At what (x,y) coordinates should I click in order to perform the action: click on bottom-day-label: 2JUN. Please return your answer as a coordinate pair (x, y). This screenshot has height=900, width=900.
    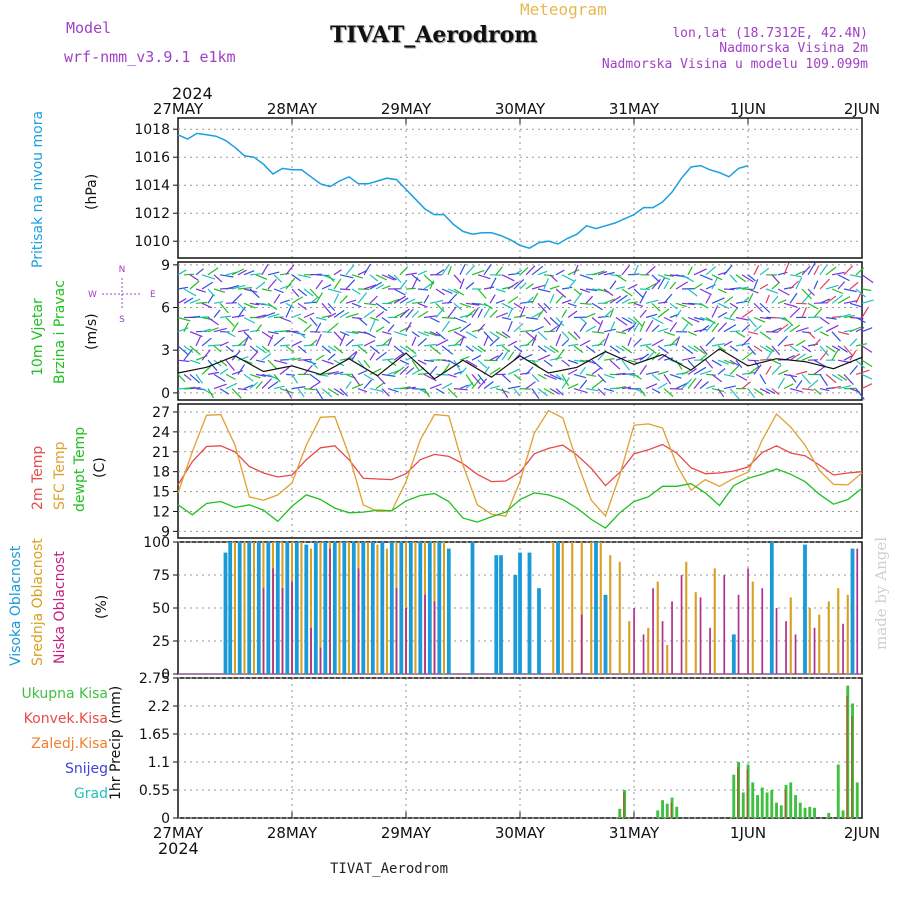
    Looking at the image, I should click on (862, 833).